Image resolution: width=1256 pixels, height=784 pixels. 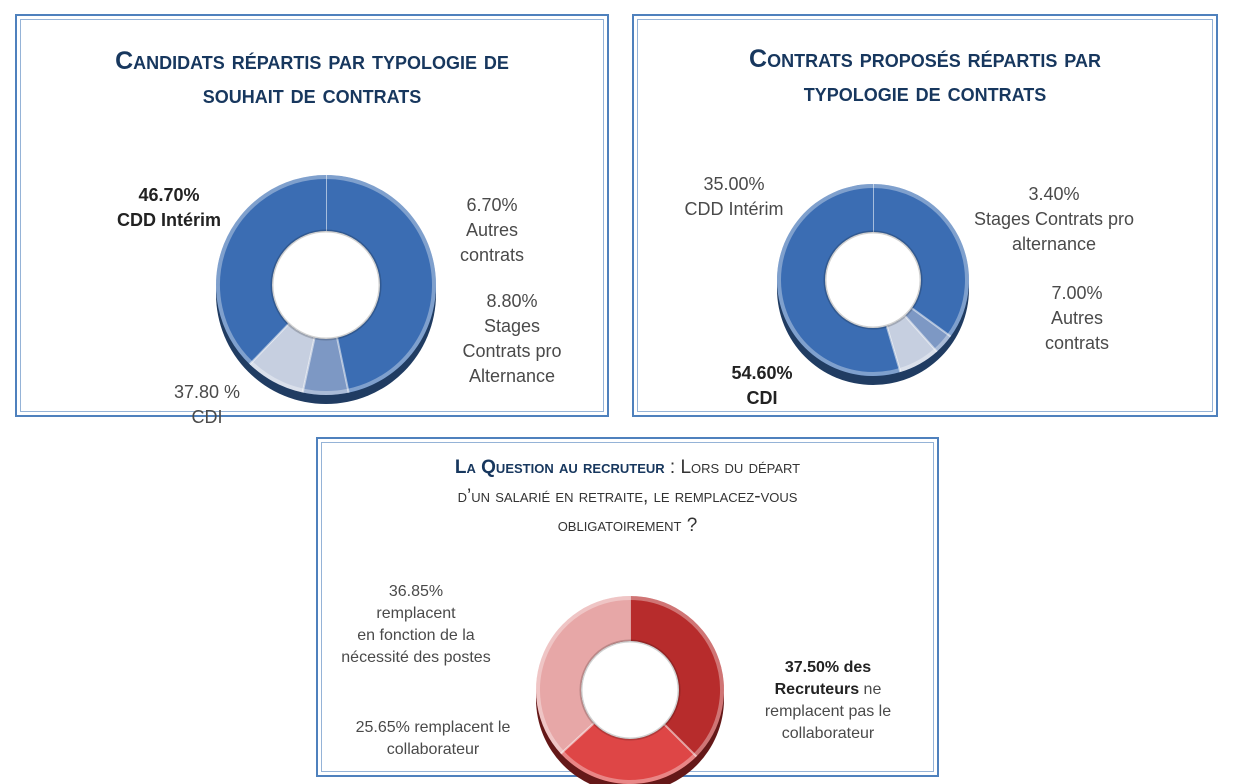 I want to click on label-cdi: 54.60% CDI, so click(x=762, y=385).